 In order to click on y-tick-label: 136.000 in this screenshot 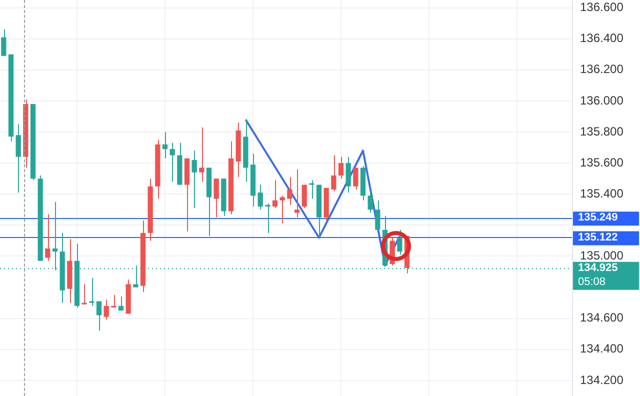, I will do `click(602, 100)`.